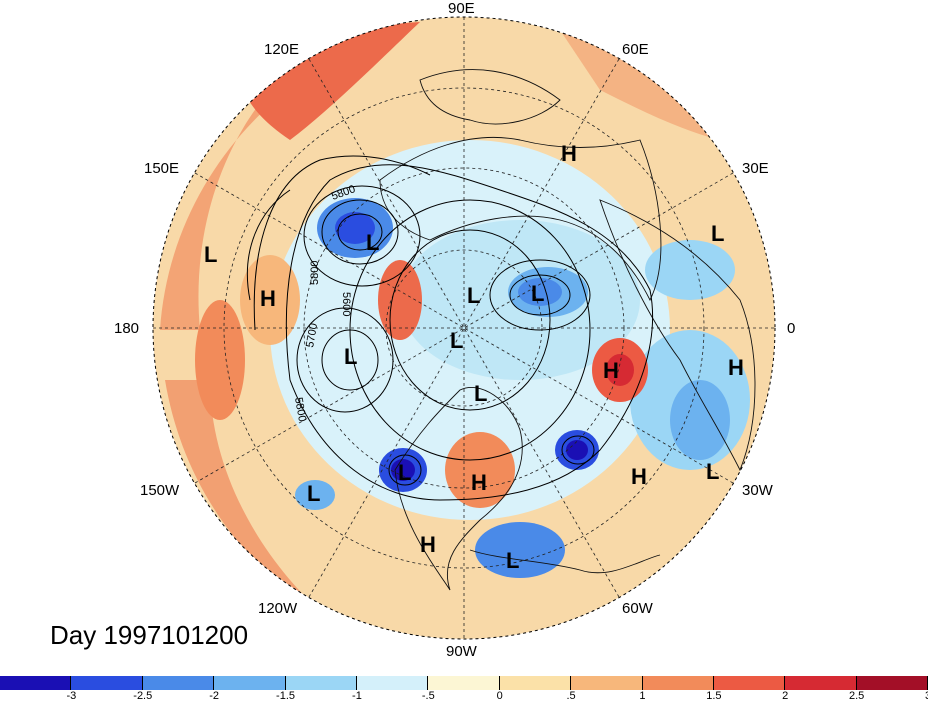 Image resolution: width=928 pixels, height=702 pixels. What do you see at coordinates (461, 651) in the screenshot?
I see `lon-label-90w: 90W` at bounding box center [461, 651].